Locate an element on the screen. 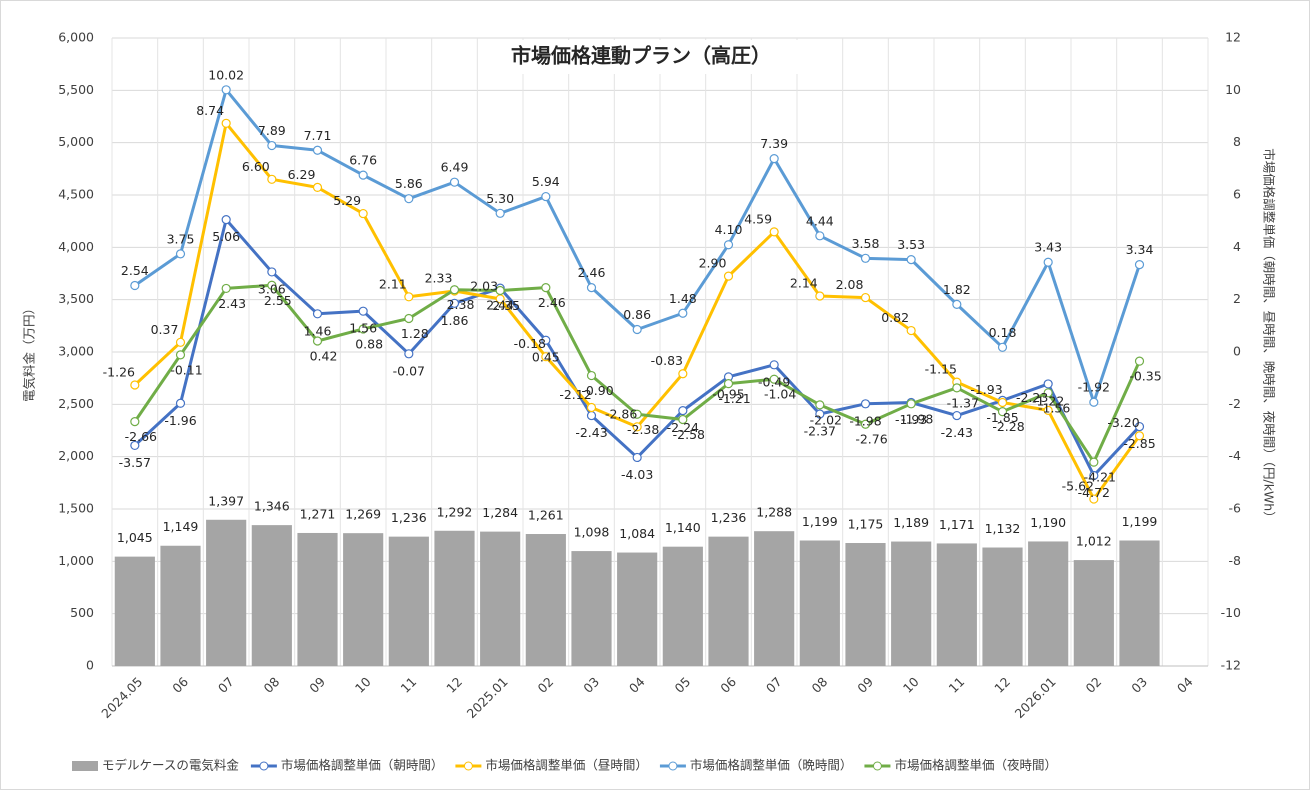 The image size is (1310, 790). line-value-label: 0.82 is located at coordinates (895, 317).